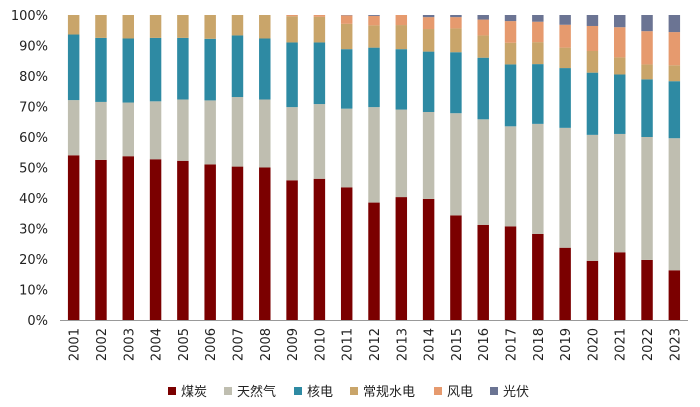 The width and height of the screenshot is (700, 407). I want to click on bar-segment-2005-s2, so click(183, 68).